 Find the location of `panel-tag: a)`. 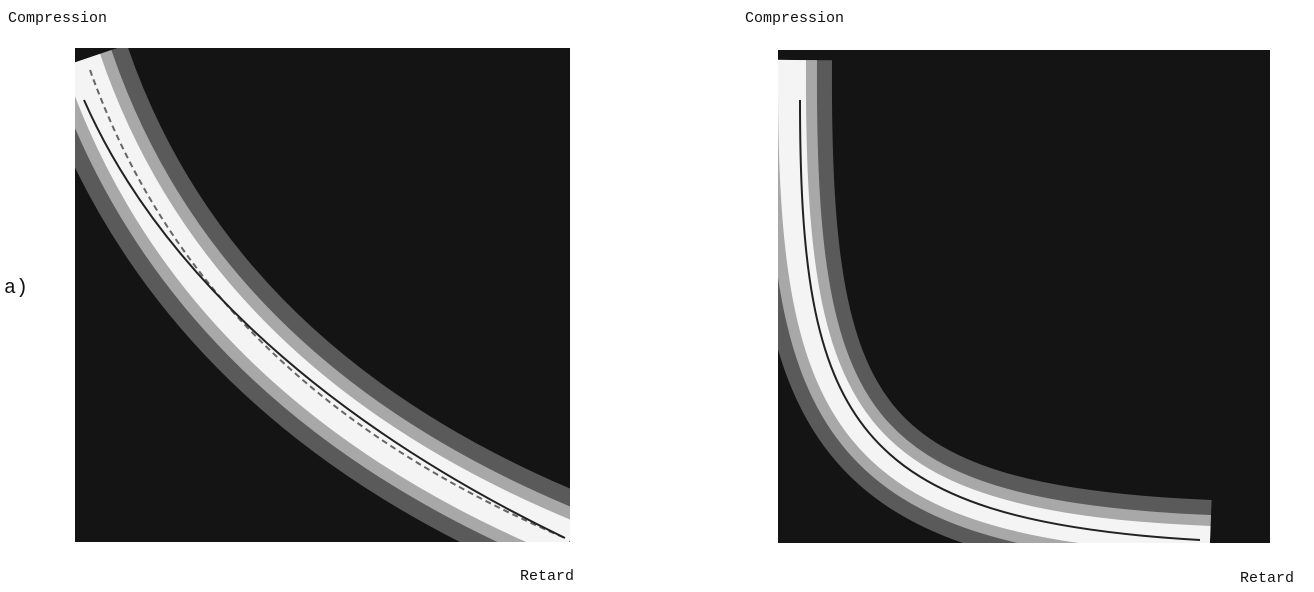

panel-tag: a) is located at coordinates (16, 288).